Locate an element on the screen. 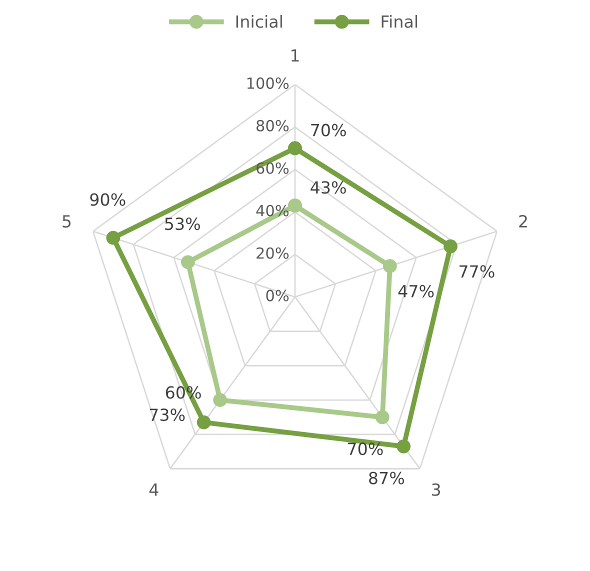  y-tick-label: 0% is located at coordinates (277, 296).